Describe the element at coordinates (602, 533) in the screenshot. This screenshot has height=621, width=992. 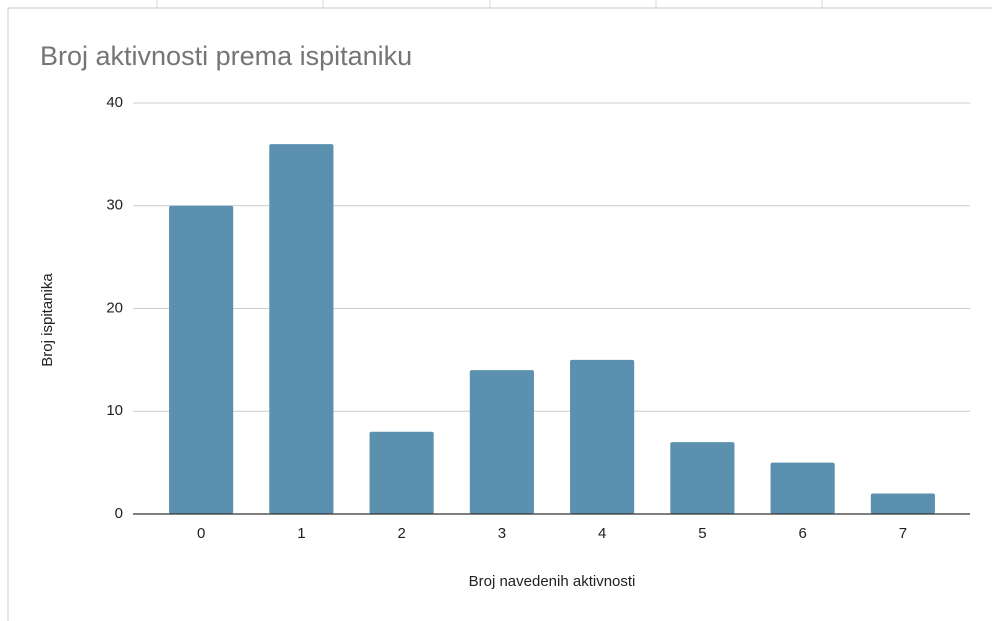
I see `x-tick-label: 4` at that location.